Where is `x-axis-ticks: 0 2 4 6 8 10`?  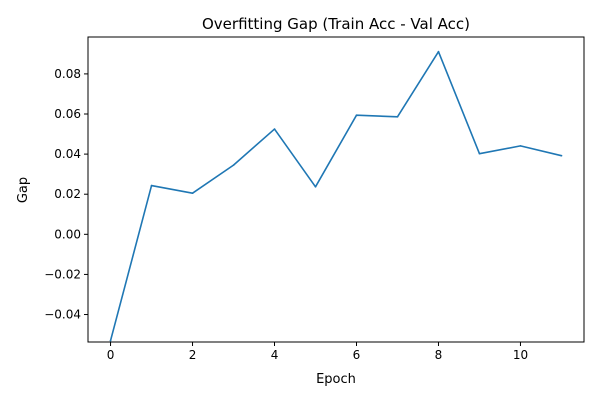
x-axis-ticks: 0 2 4 6 8 10 is located at coordinates (317, 352).